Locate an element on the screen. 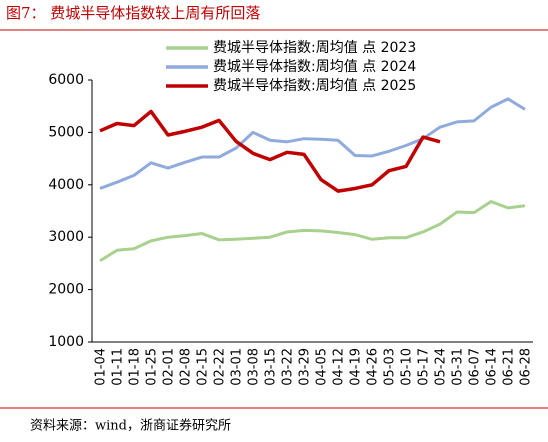 The width and height of the screenshot is (548, 442). x-tick-label: 04-19 is located at coordinates (356, 367).